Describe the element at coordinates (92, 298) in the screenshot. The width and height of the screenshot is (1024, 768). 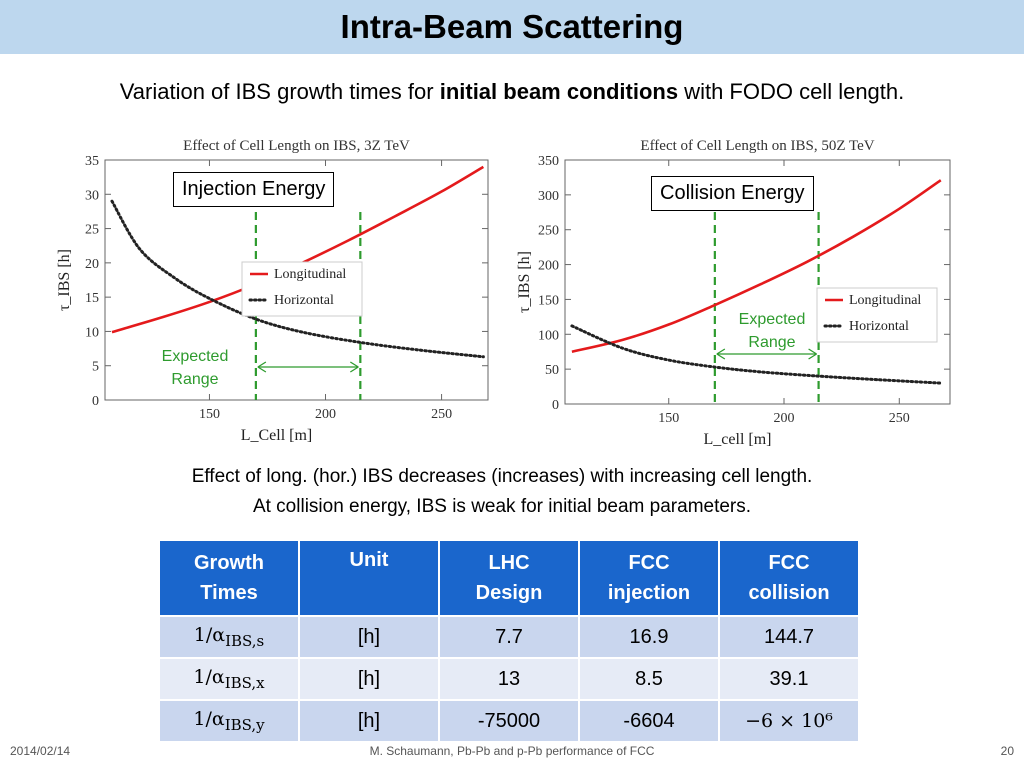
I see `y-tick-label: 15` at that location.